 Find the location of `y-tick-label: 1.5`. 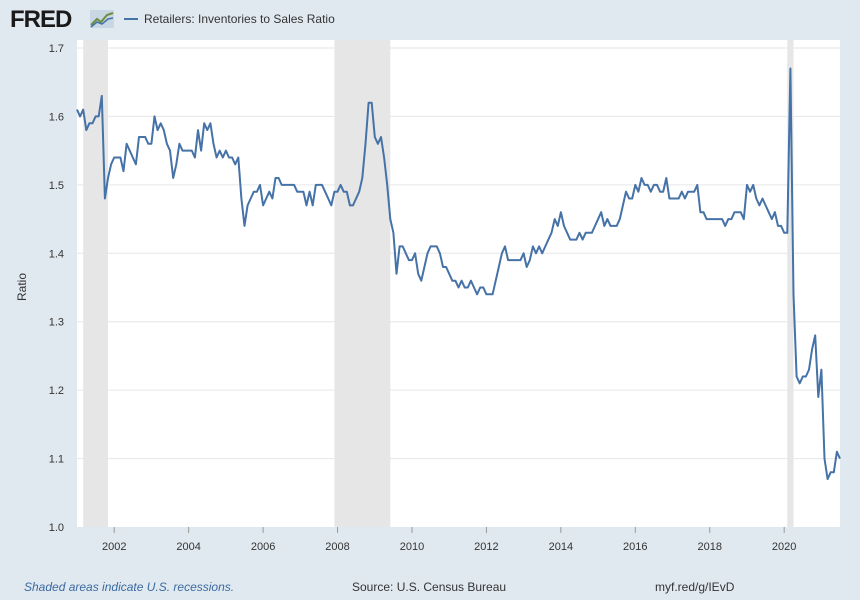

y-tick-label: 1.5 is located at coordinates (56, 186).